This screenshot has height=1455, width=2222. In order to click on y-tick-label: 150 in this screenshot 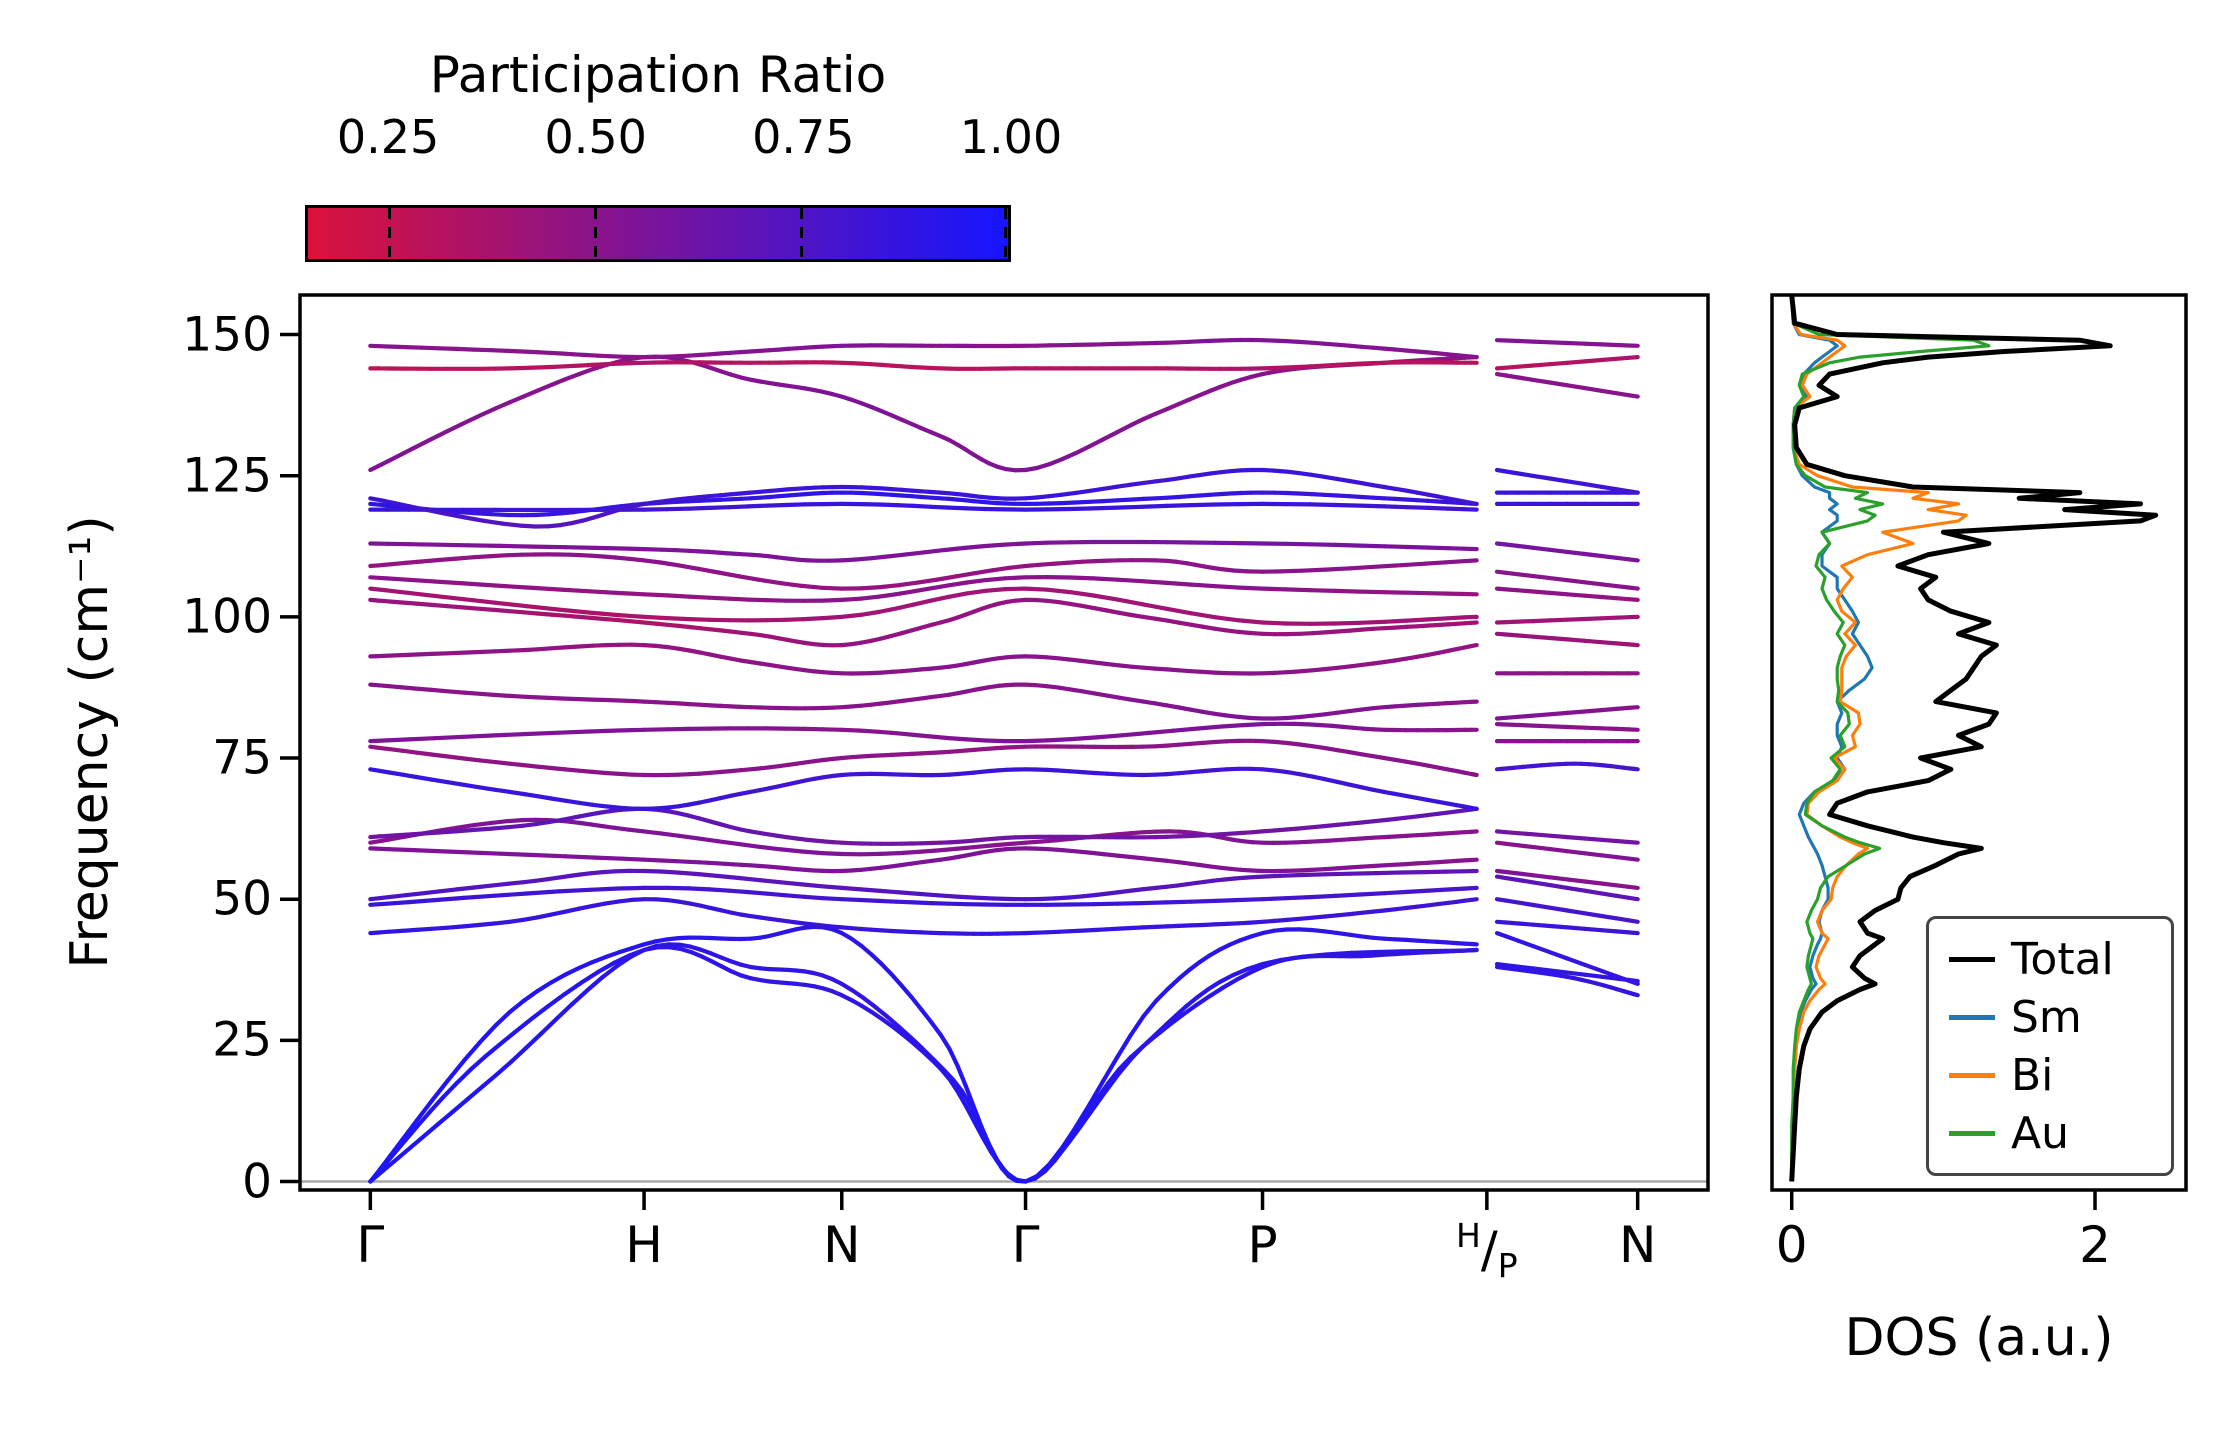, I will do `click(227, 335)`.